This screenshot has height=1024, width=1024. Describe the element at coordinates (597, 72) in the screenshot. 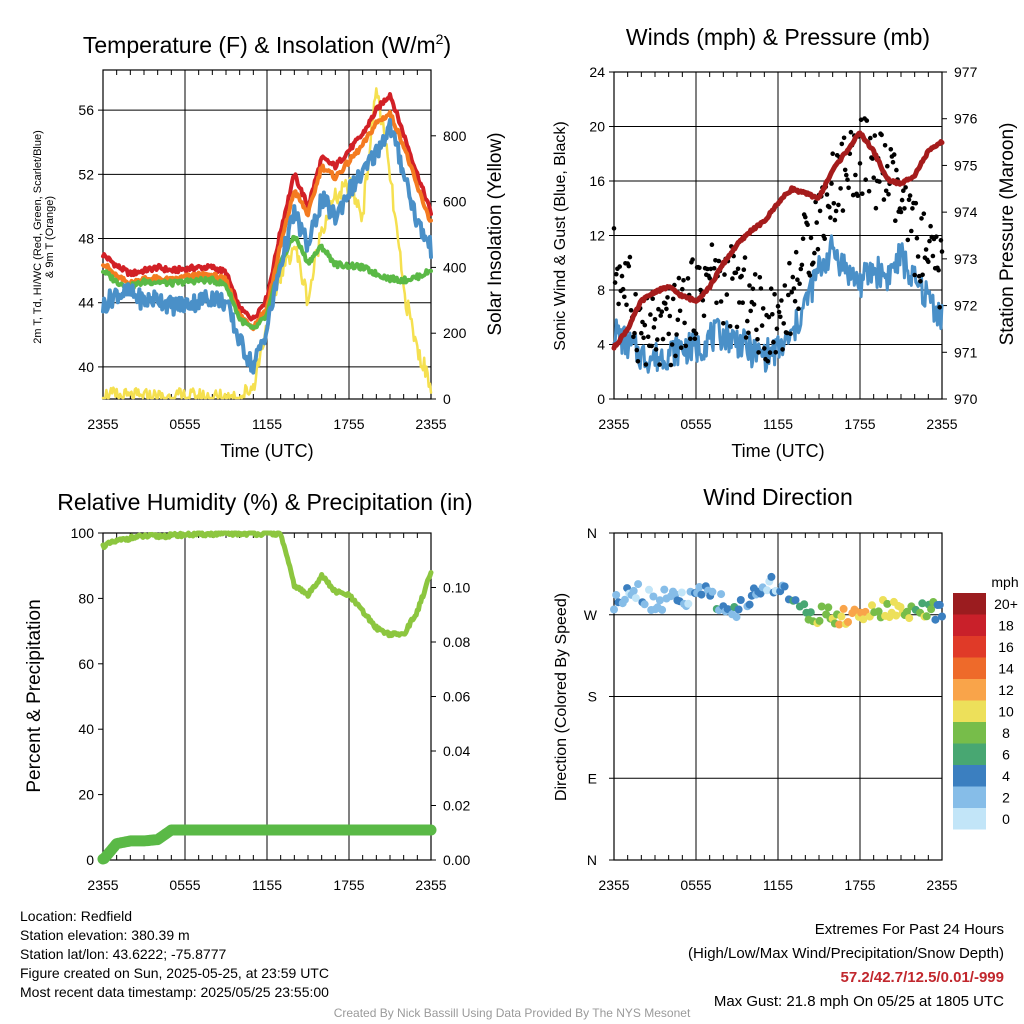

I see `winds-y-tick-label: 24` at that location.